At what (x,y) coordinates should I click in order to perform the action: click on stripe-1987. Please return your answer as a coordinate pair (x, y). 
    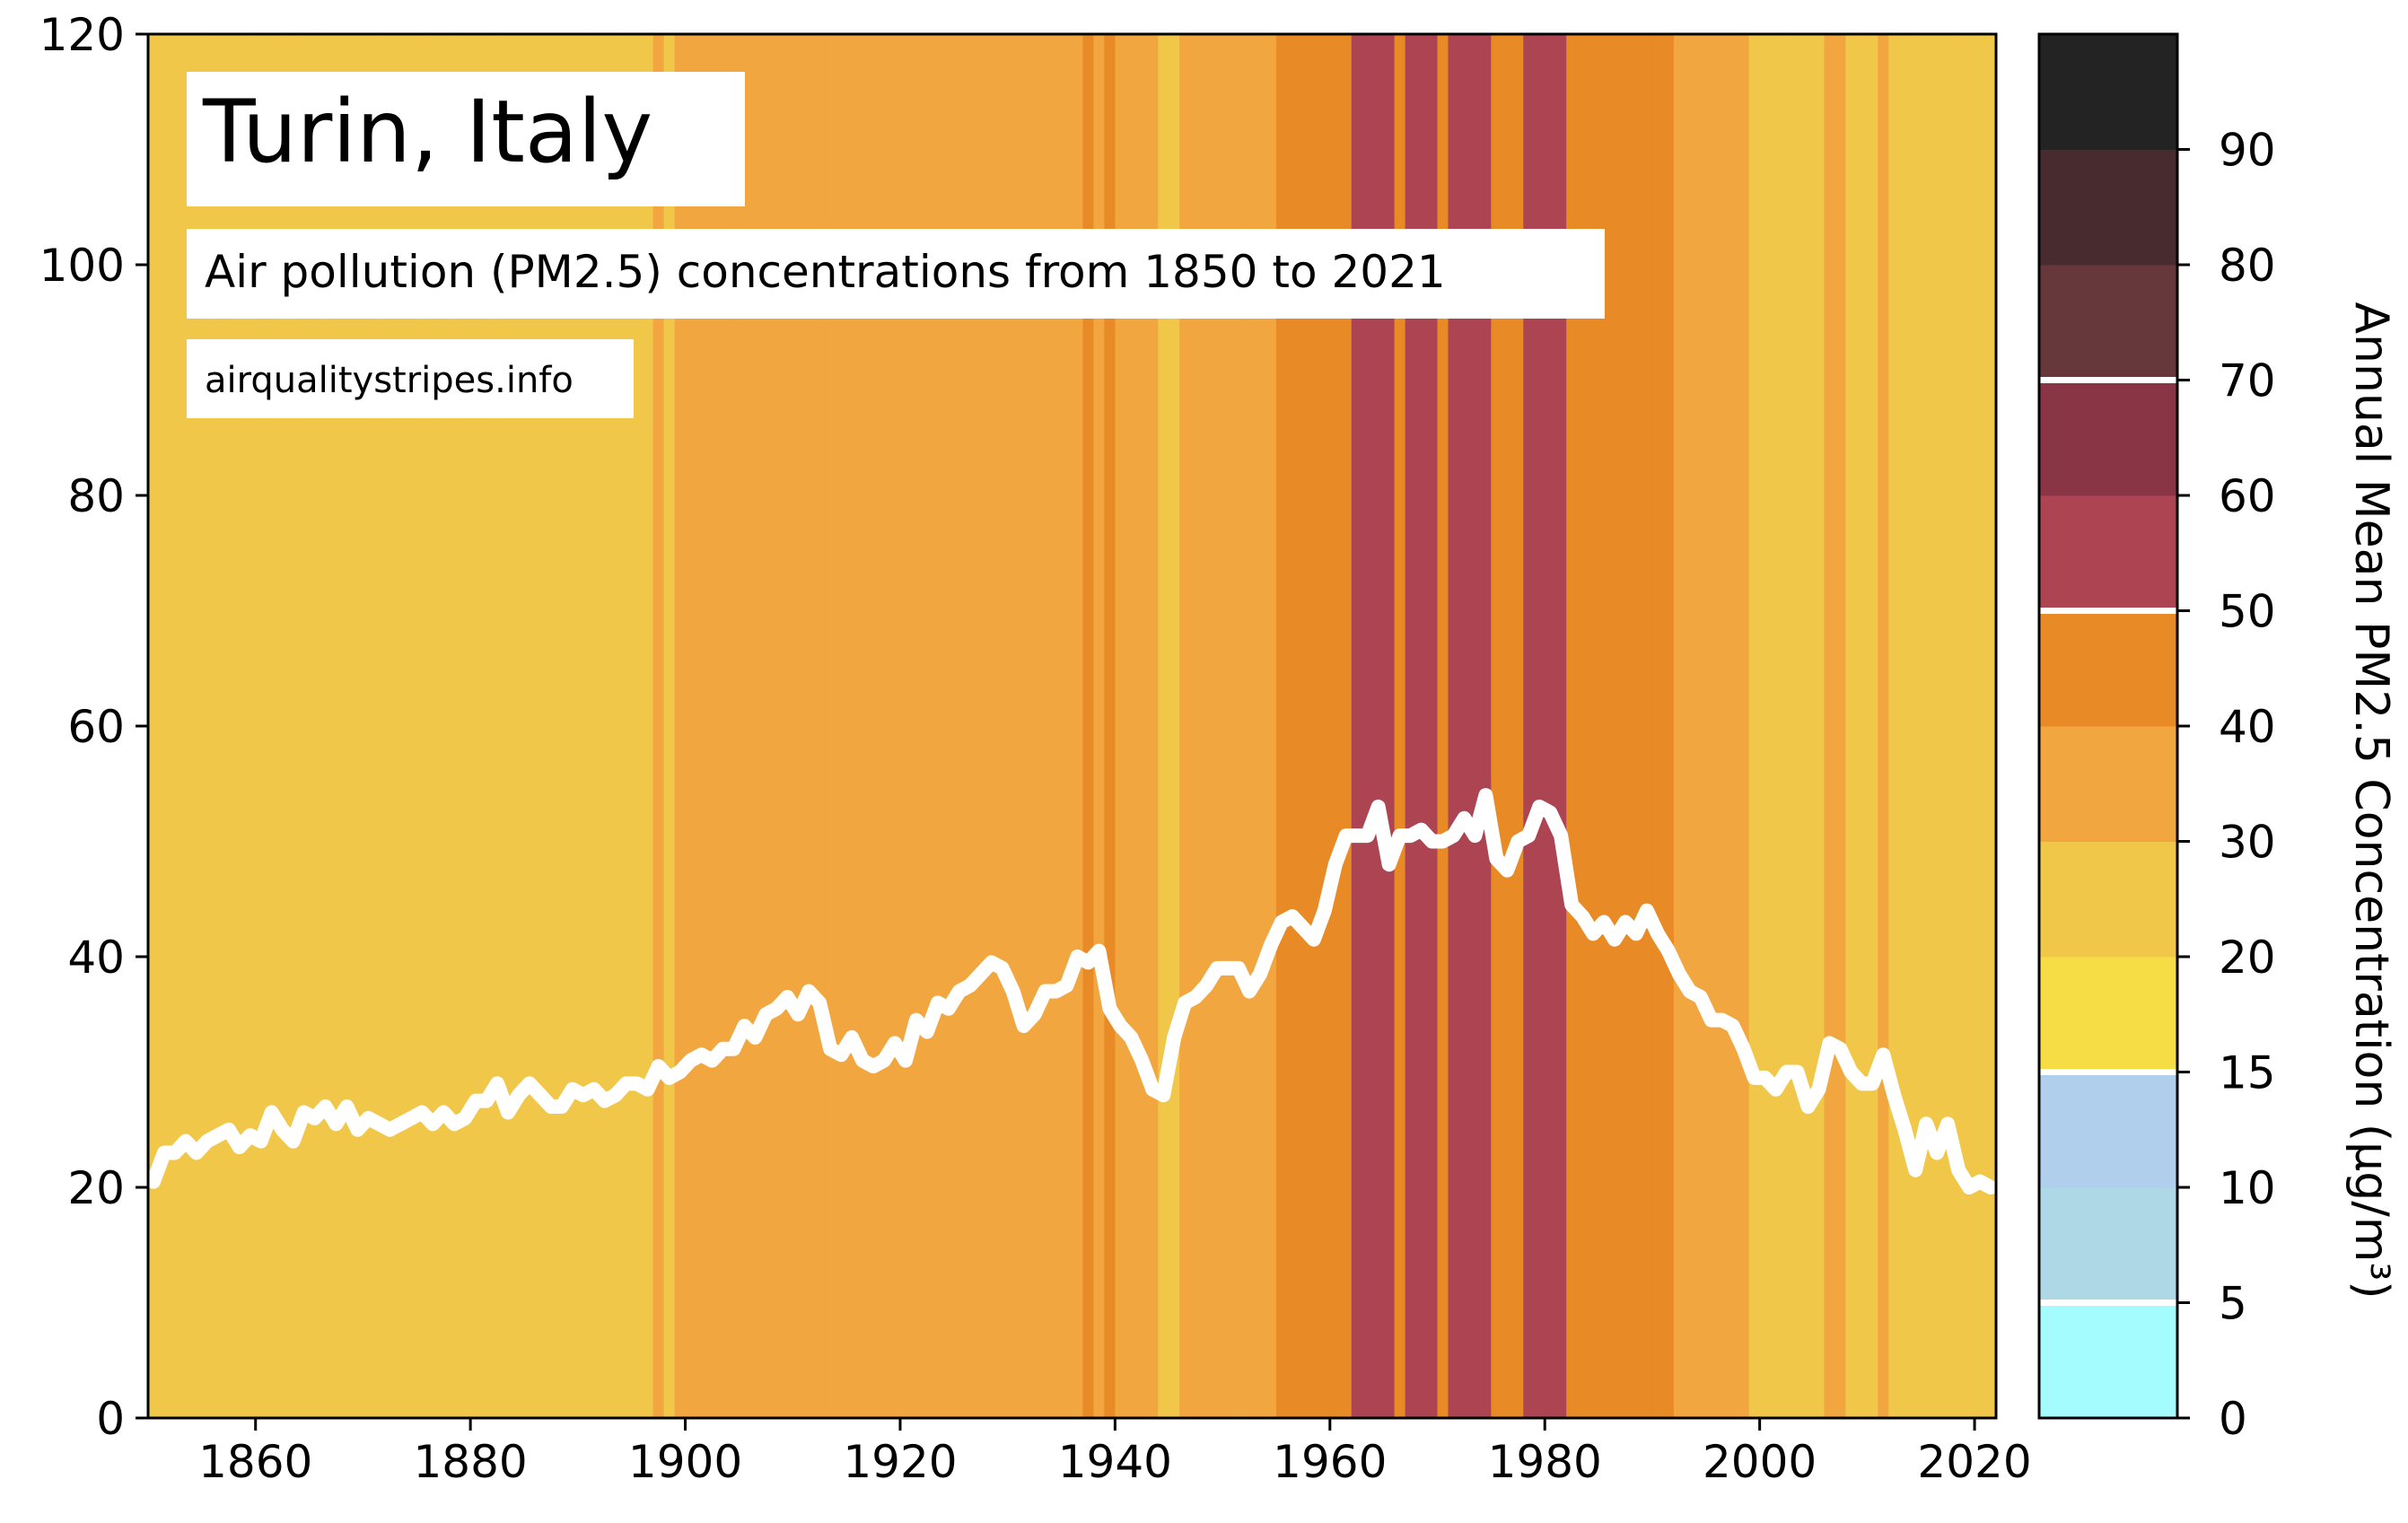
    Looking at the image, I should click on (1626, 726).